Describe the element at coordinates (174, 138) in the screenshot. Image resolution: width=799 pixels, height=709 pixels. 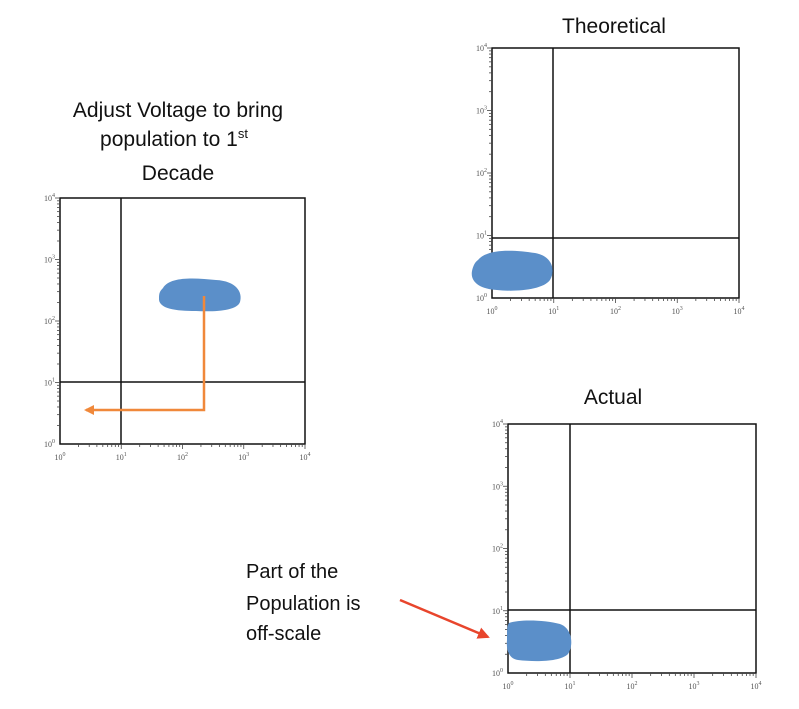
I see `left-title-line2: population to 1st` at that location.